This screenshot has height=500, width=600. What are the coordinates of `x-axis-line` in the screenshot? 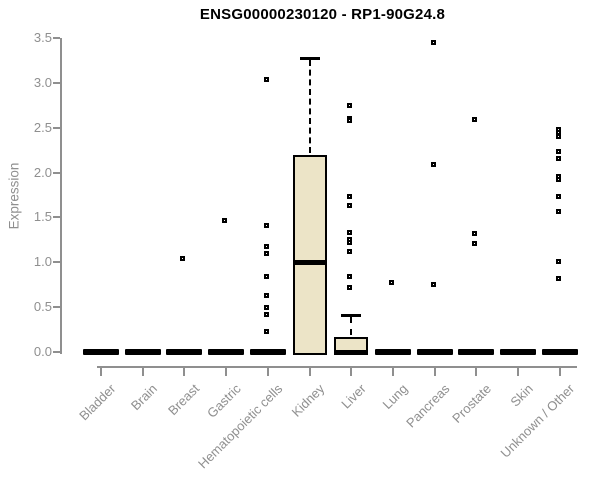 It's located at (337, 367).